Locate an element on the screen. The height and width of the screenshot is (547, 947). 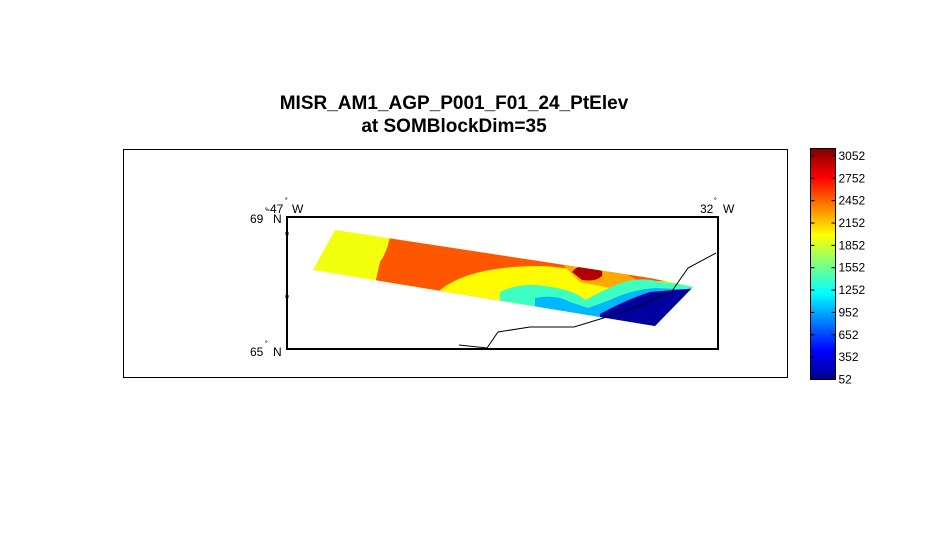
lat-label-north-value: 69 is located at coordinates (257, 219).